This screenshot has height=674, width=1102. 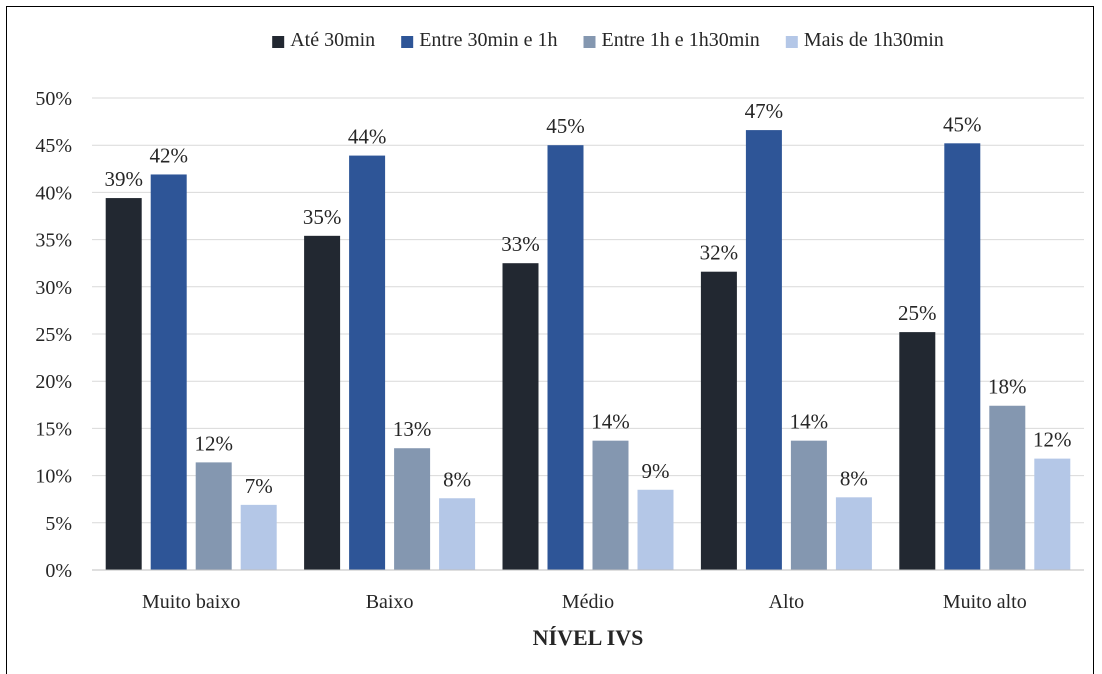 I want to click on y-tick-label: 10%, so click(x=53, y=477).